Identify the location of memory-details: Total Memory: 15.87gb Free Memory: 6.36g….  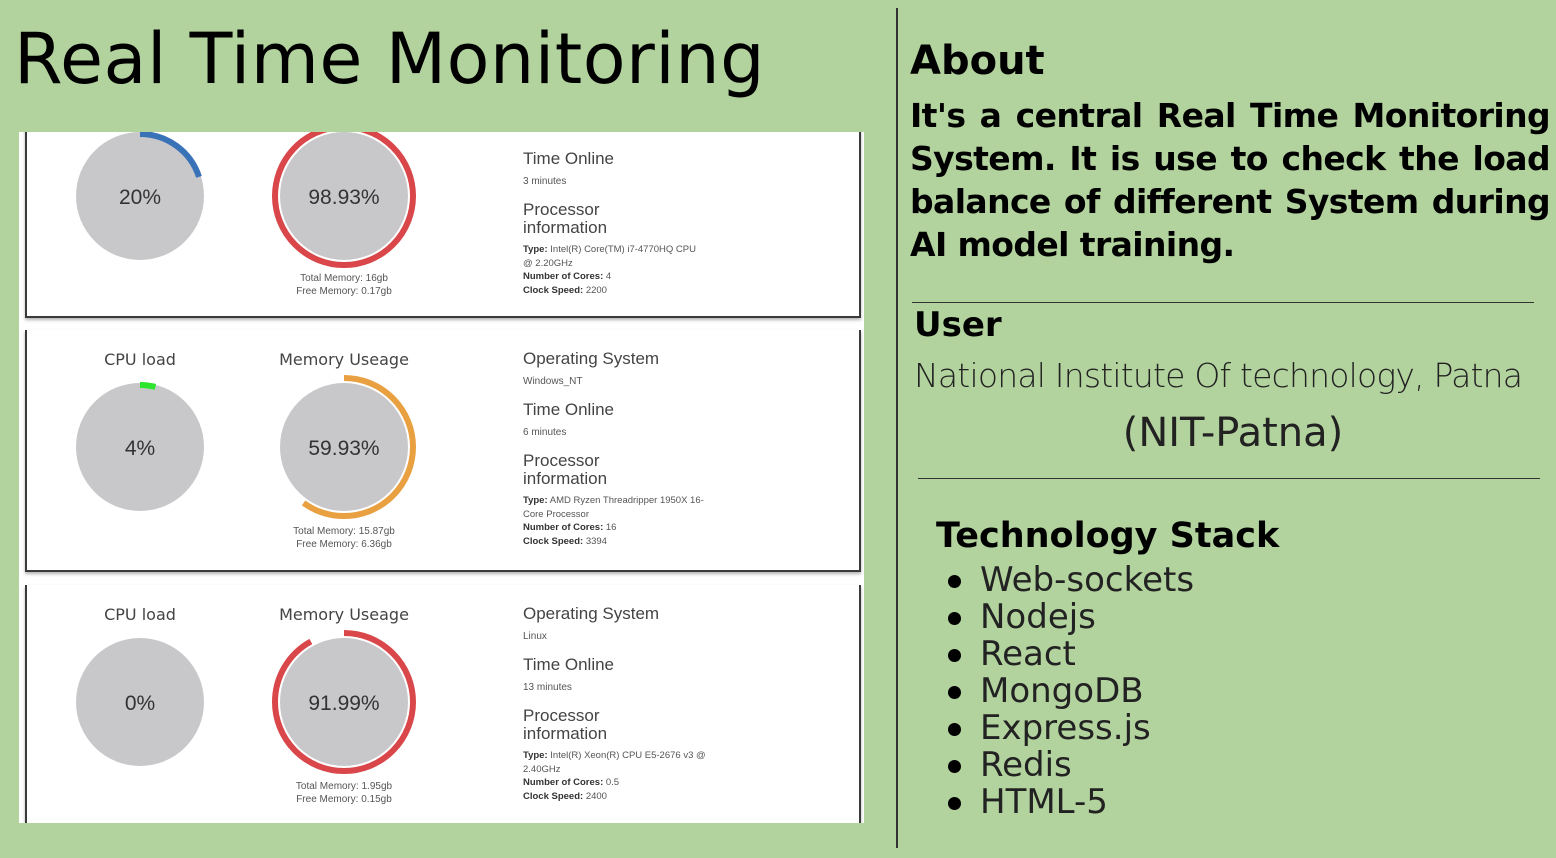
(344, 538).